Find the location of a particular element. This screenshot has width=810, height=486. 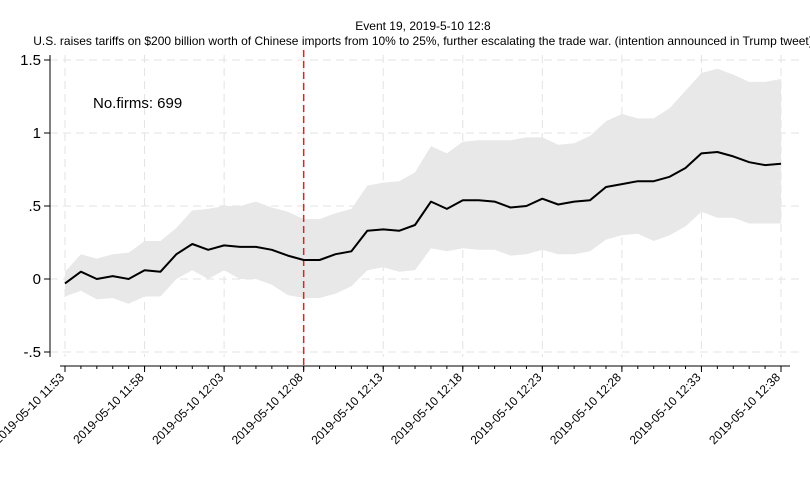

y-tick-label: .5 is located at coordinates (34, 206).